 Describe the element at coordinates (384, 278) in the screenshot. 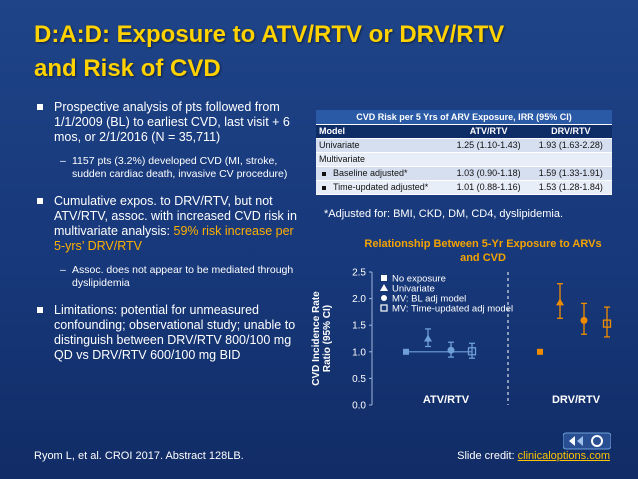

I see `legend-marker-square` at that location.